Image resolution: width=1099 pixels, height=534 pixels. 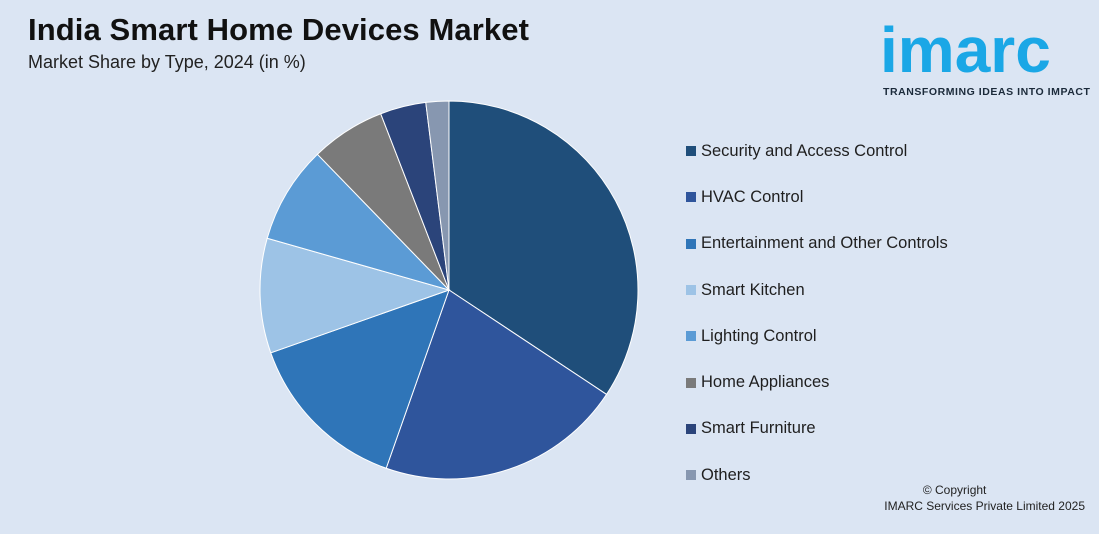 I want to click on legend-item: HVAC Control, so click(x=817, y=197).